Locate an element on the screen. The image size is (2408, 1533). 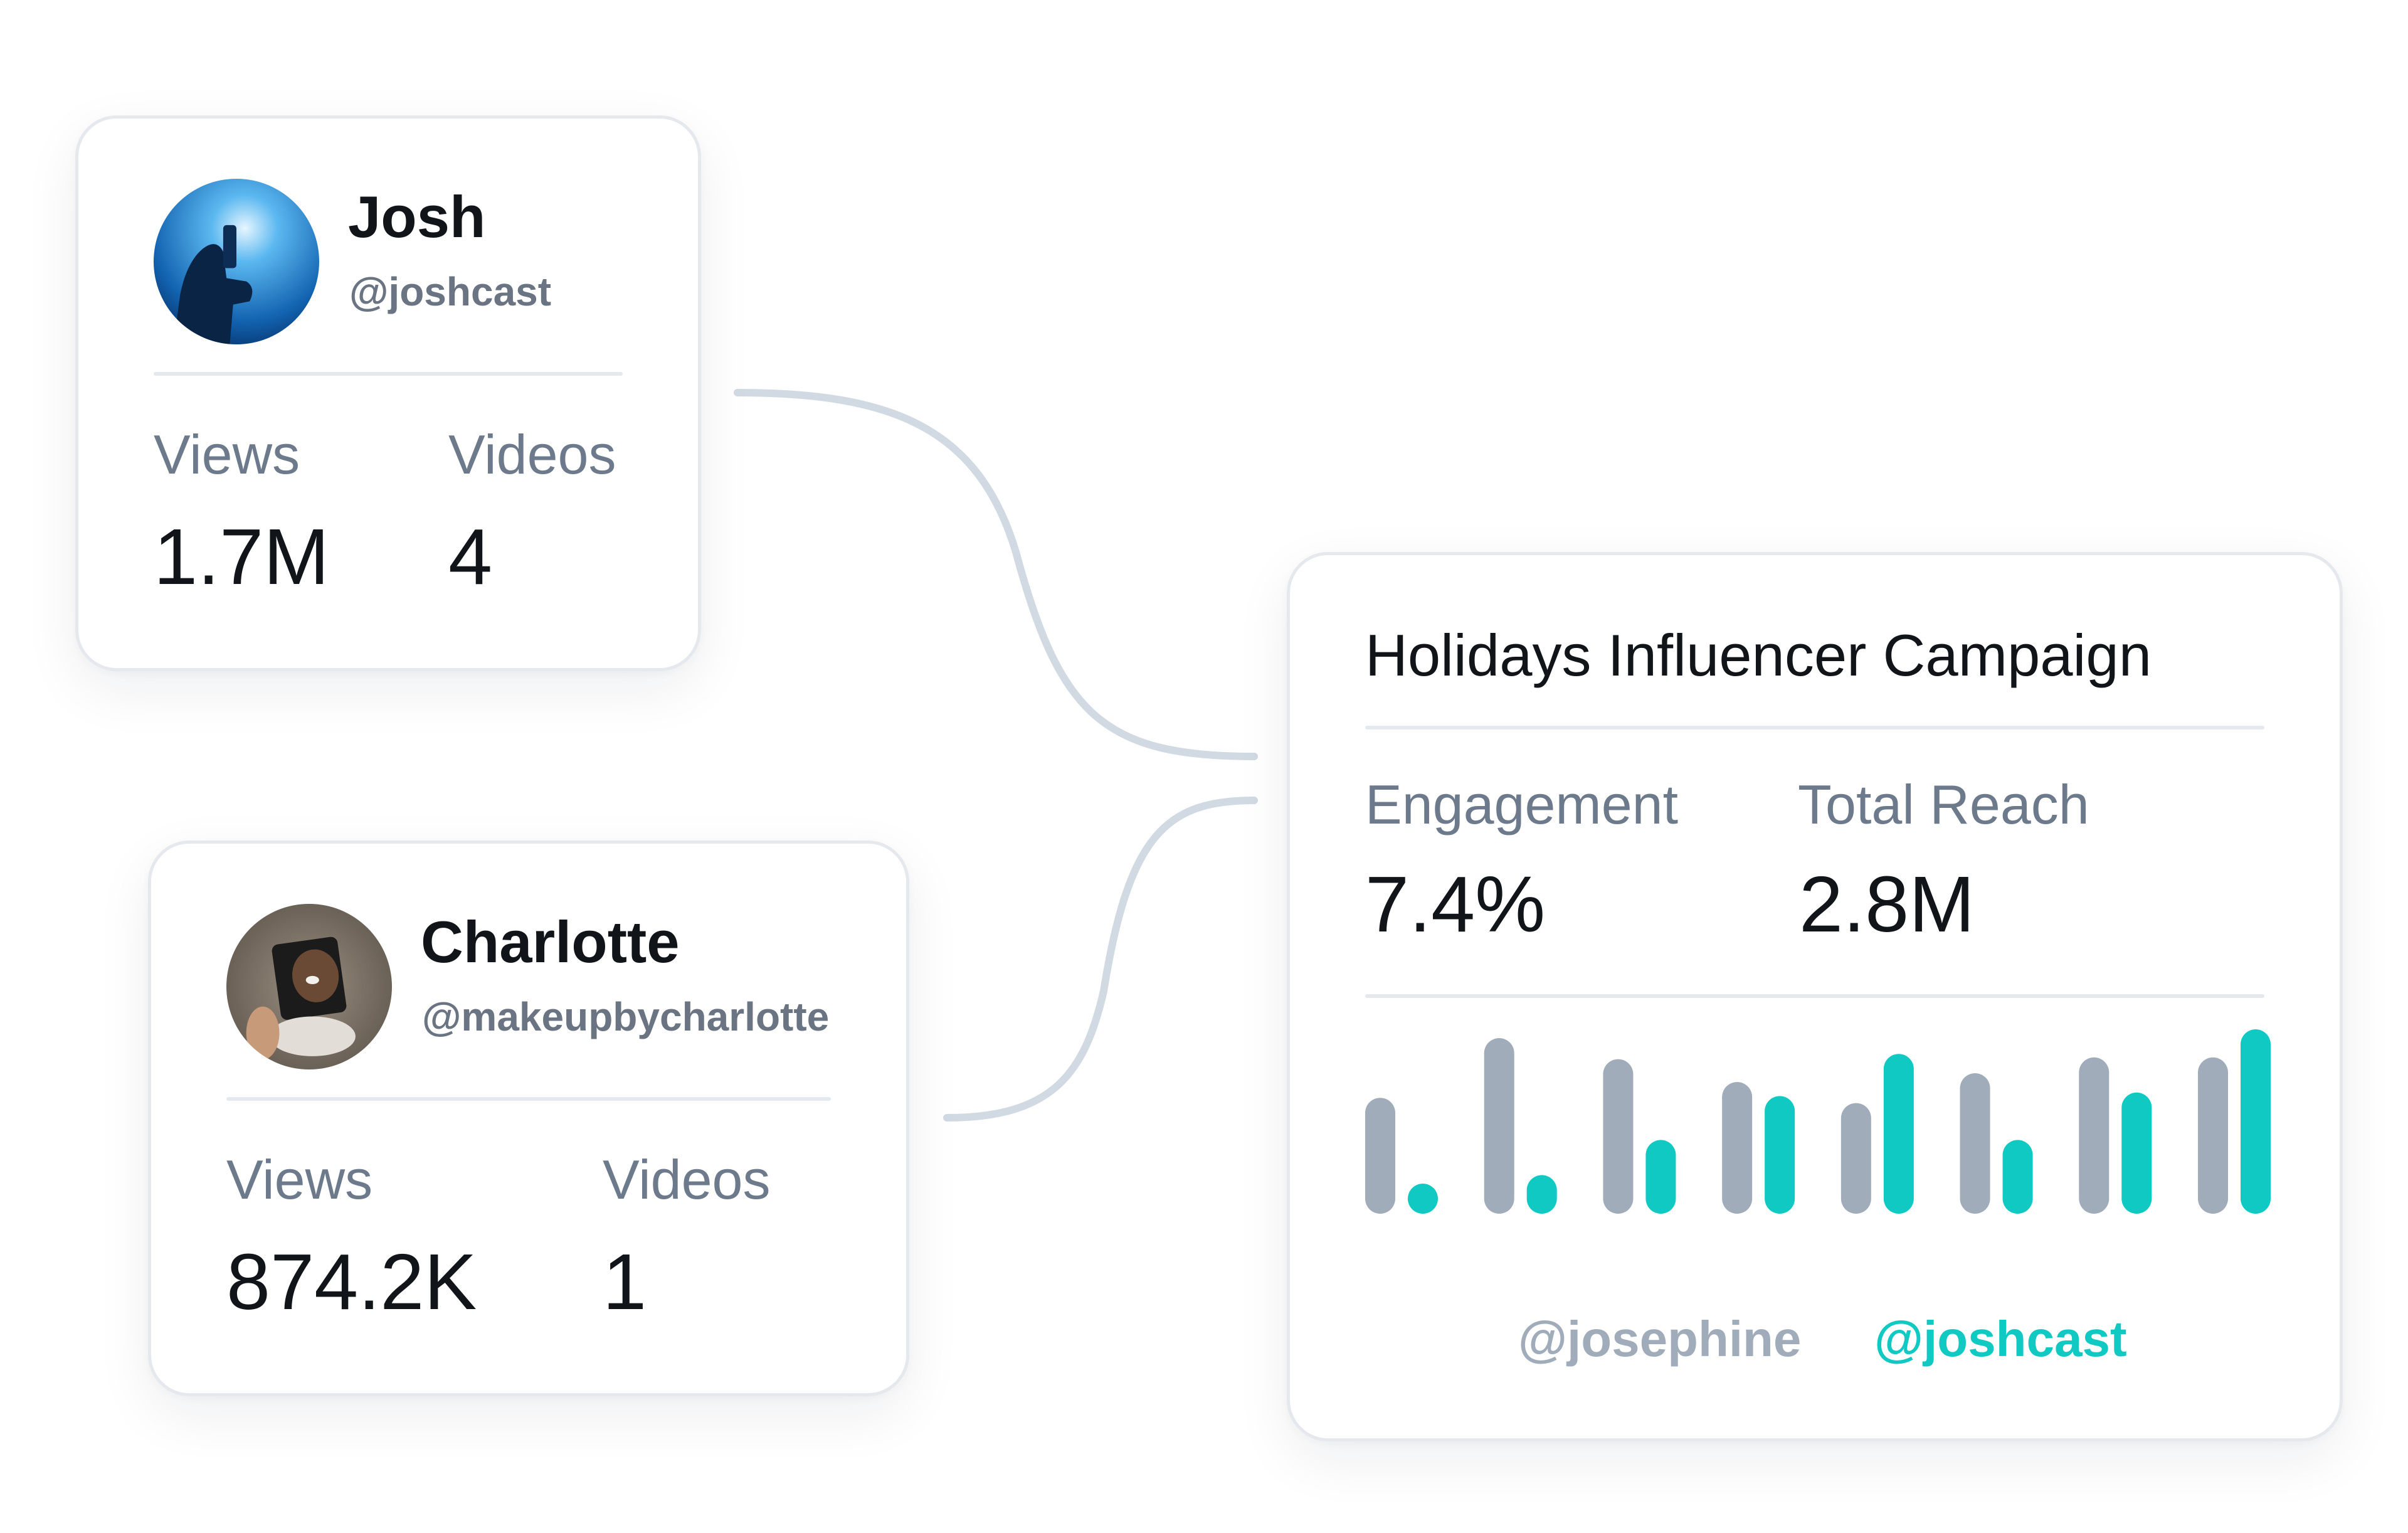
influencer-handle: @makeupbycharlotte is located at coordinates (626, 1017).